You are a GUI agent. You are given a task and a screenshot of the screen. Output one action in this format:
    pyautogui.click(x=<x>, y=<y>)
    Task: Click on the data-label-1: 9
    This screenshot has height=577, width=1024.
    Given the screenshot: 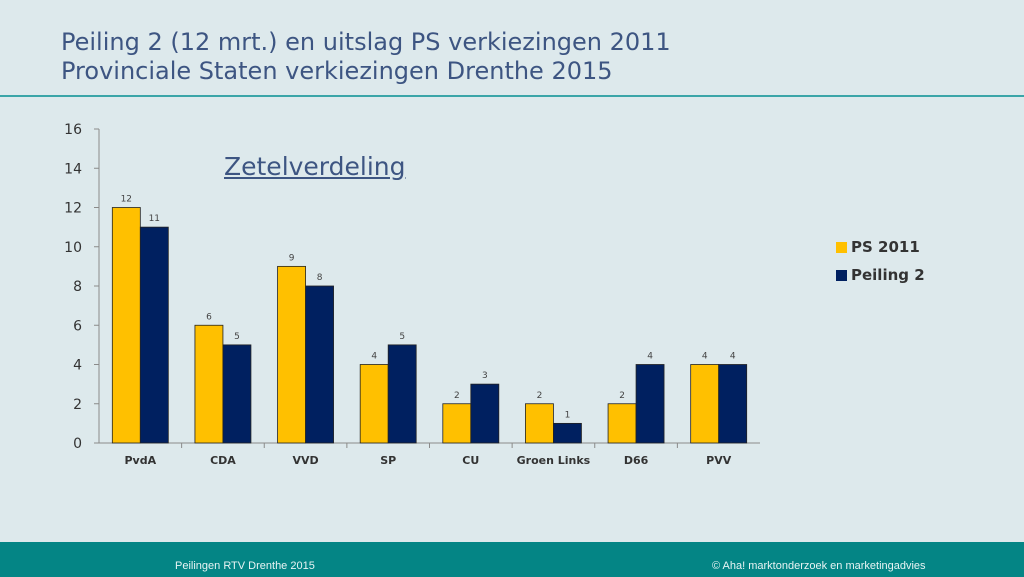 What is the action you would take?
    pyautogui.click(x=292, y=258)
    